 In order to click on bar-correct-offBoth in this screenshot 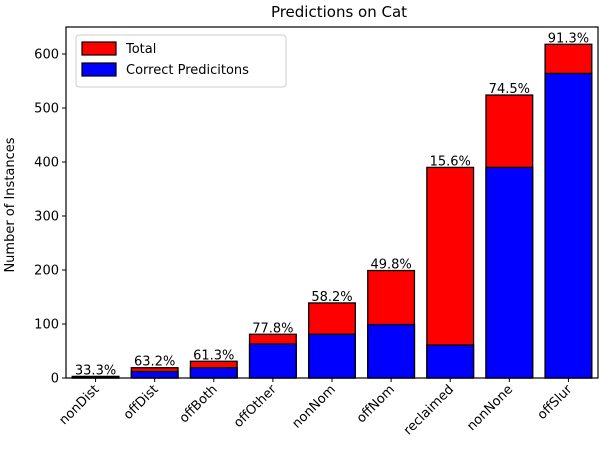, I will do `click(213, 373)`.